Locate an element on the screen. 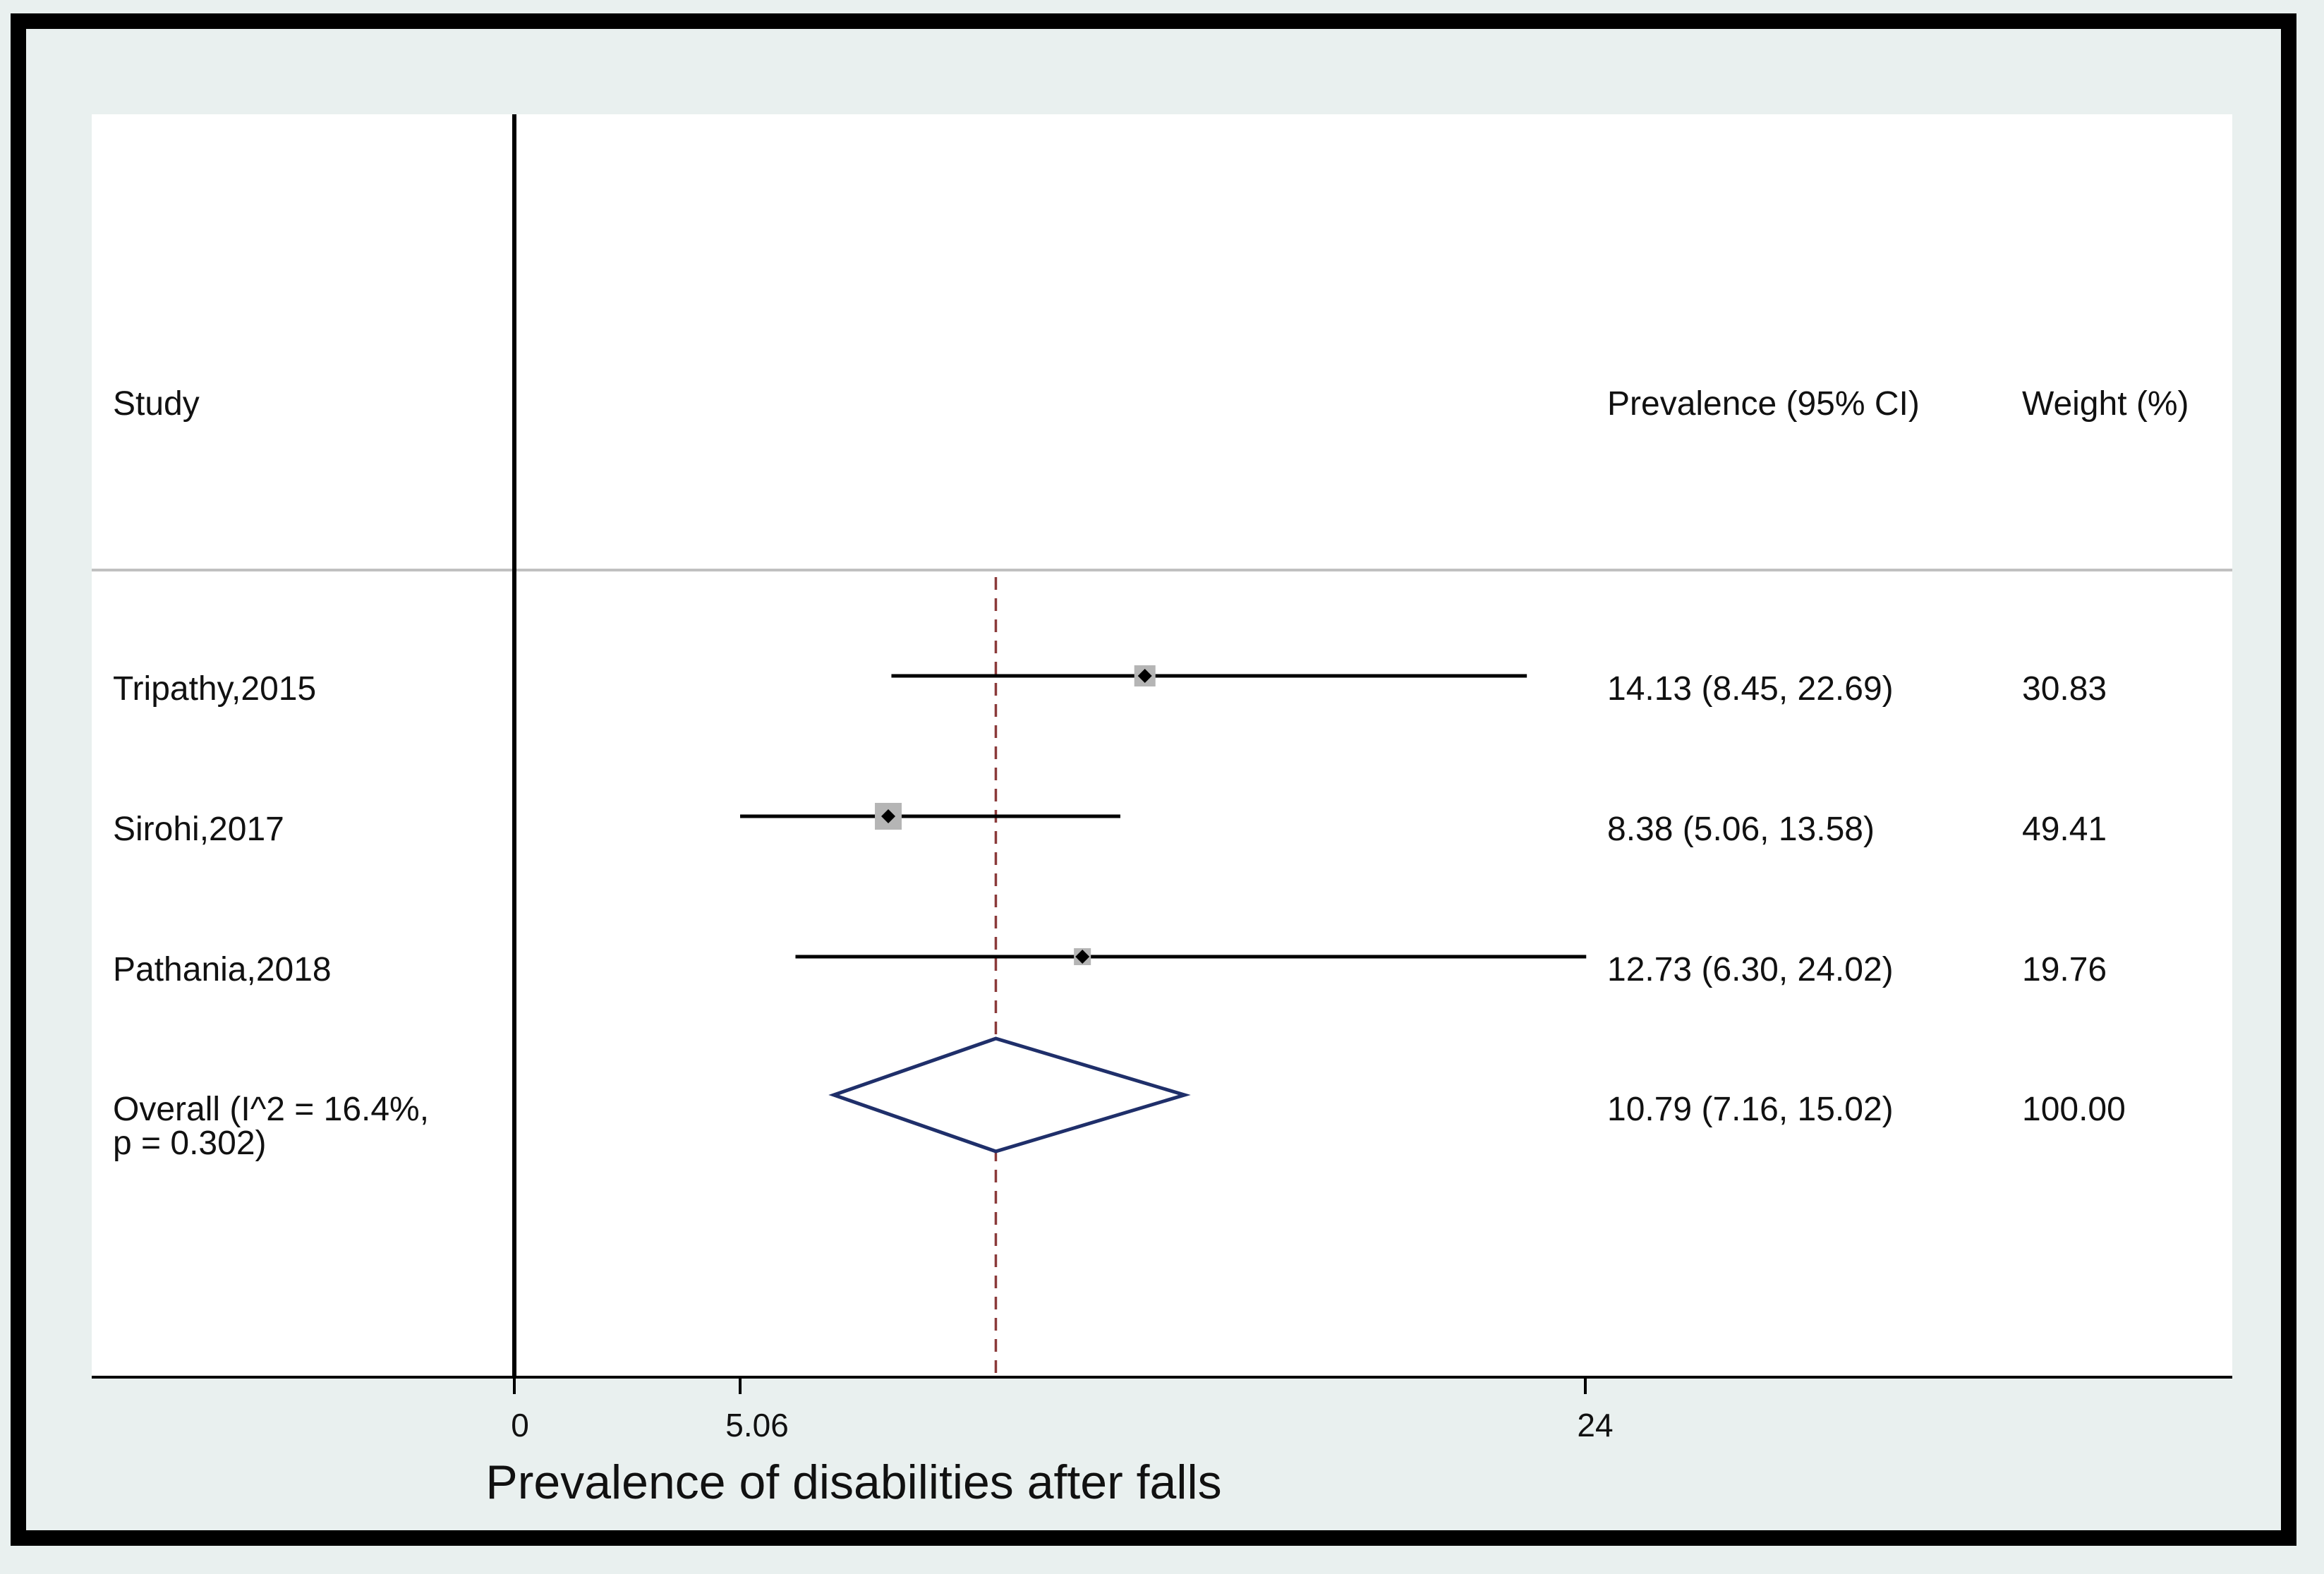  x-tick-label: 24 is located at coordinates (1595, 1425).